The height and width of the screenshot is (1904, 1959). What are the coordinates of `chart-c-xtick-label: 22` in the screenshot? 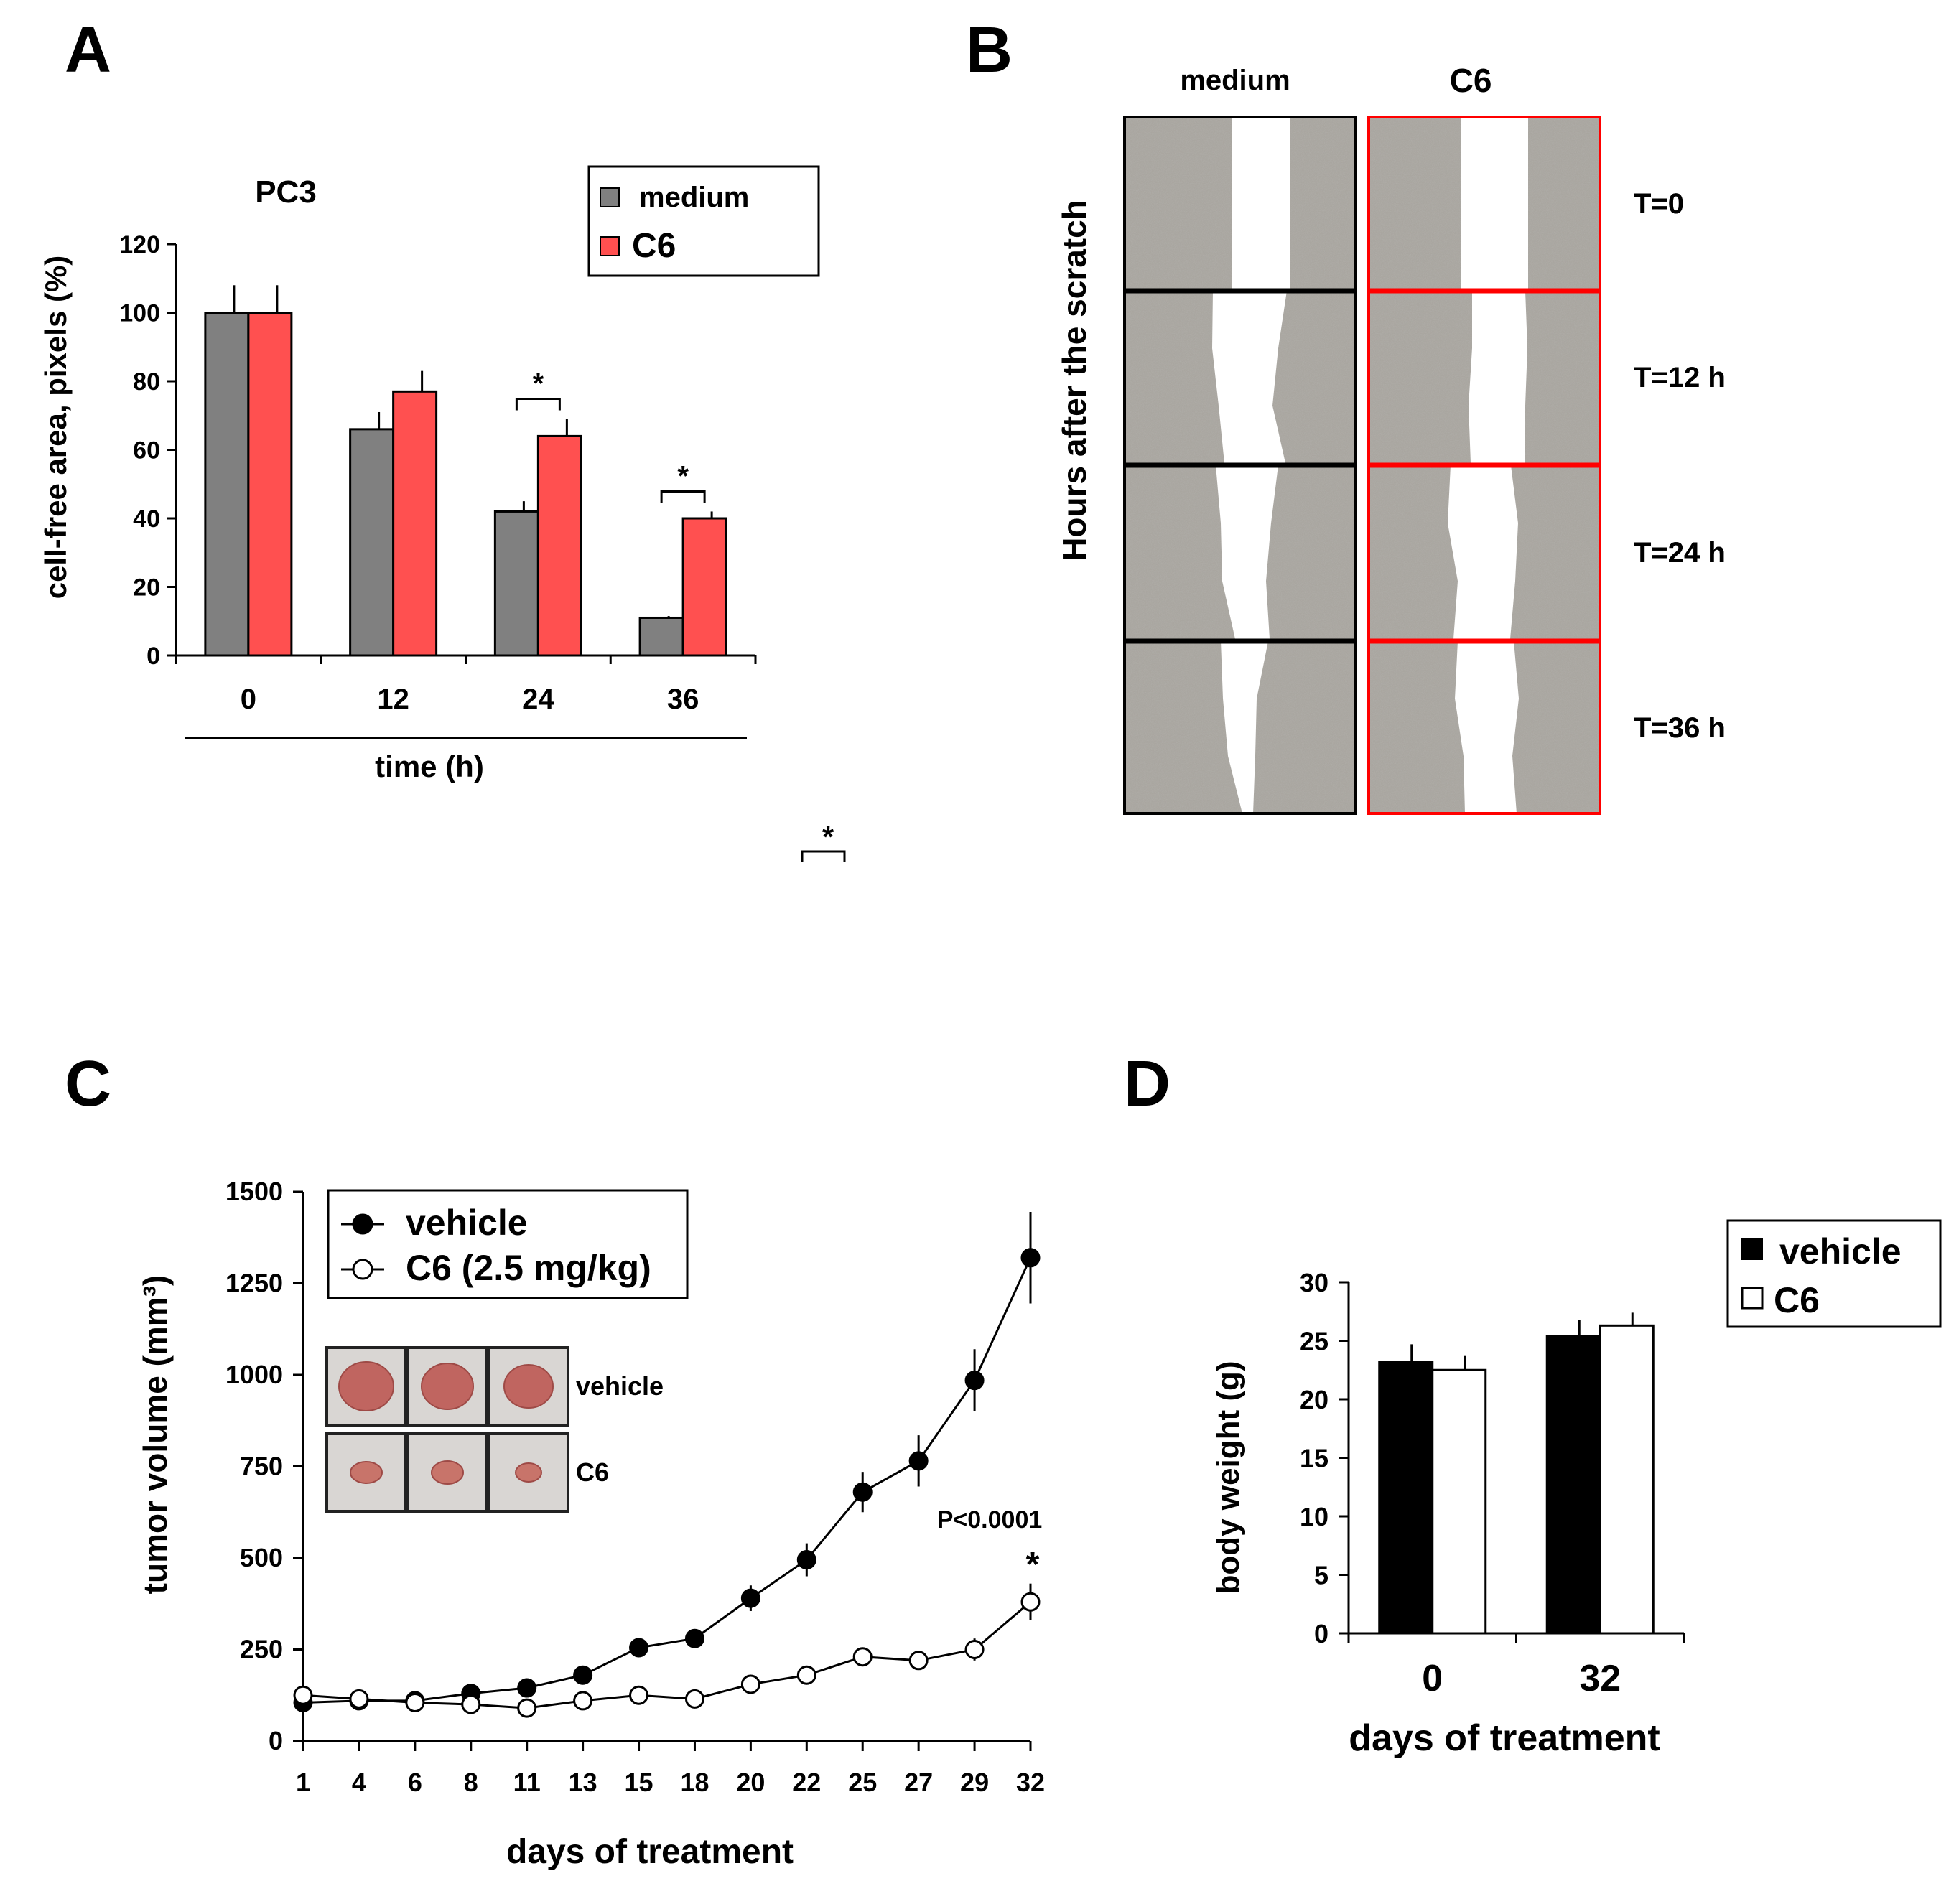 It's located at (806, 1782).